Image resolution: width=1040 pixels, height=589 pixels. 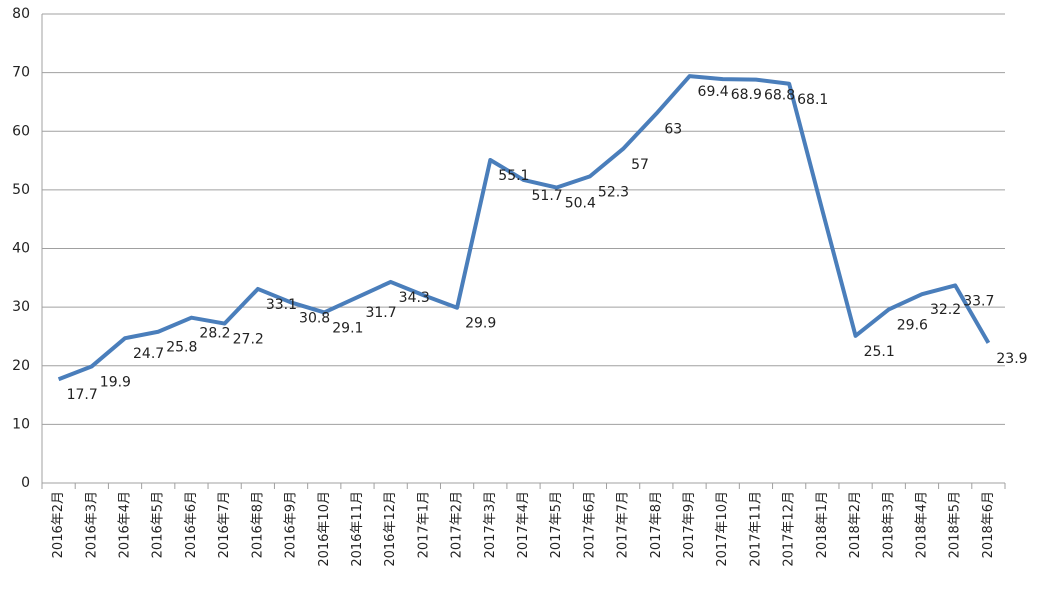 What do you see at coordinates (1011, 359) in the screenshot?
I see `data-label: 23.9` at bounding box center [1011, 359].